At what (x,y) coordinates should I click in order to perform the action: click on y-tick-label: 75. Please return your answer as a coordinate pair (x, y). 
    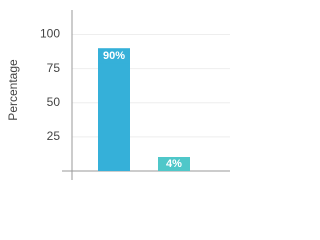
    Looking at the image, I should click on (54, 68).